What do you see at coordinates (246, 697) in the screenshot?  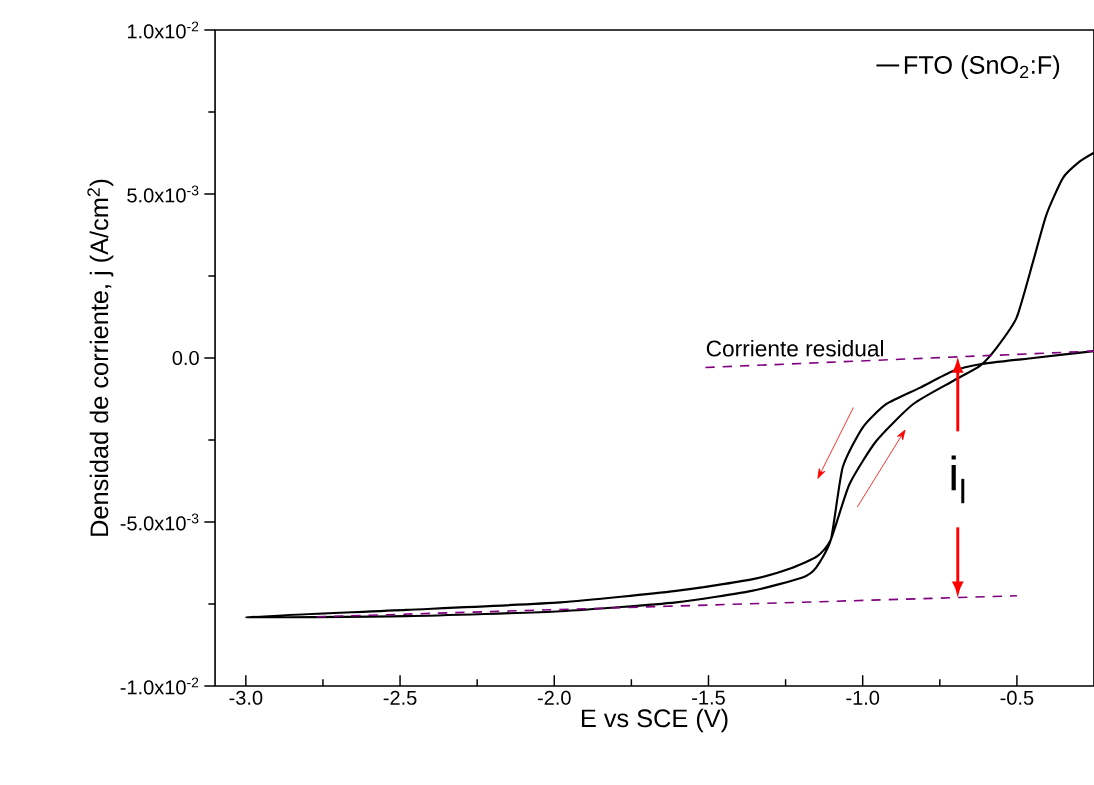 I see `x-tick-label: -3.0` at bounding box center [246, 697].